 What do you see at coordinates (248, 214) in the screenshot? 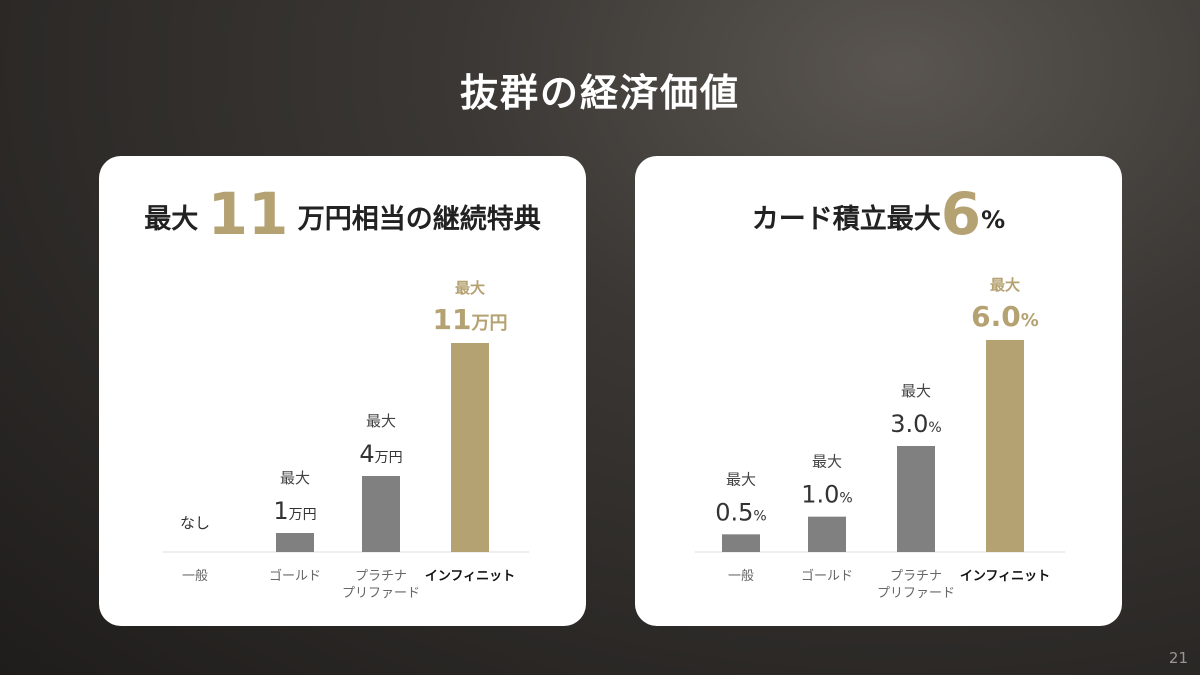
I see `heading-highlight: 11` at bounding box center [248, 214].